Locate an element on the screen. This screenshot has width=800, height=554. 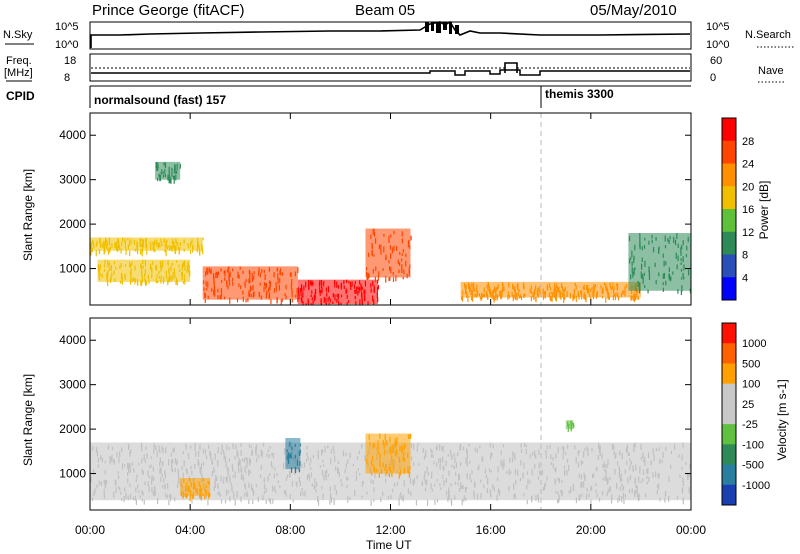
freq-label: Freq. is located at coordinates (19, 61).